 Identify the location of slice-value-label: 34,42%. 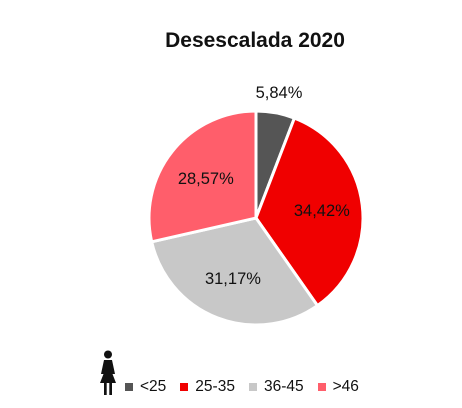
(322, 211).